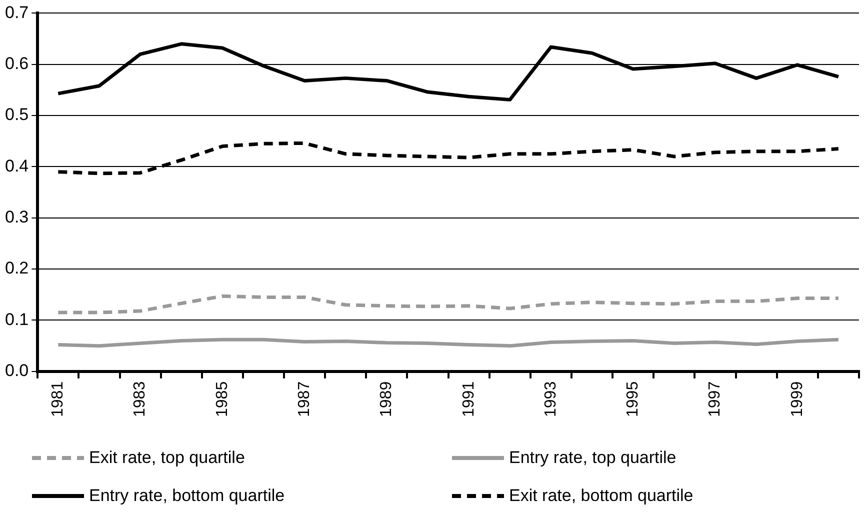 The height and width of the screenshot is (531, 867). What do you see at coordinates (16, 319) in the screenshot?
I see `y-tick-label: 0.1` at bounding box center [16, 319].